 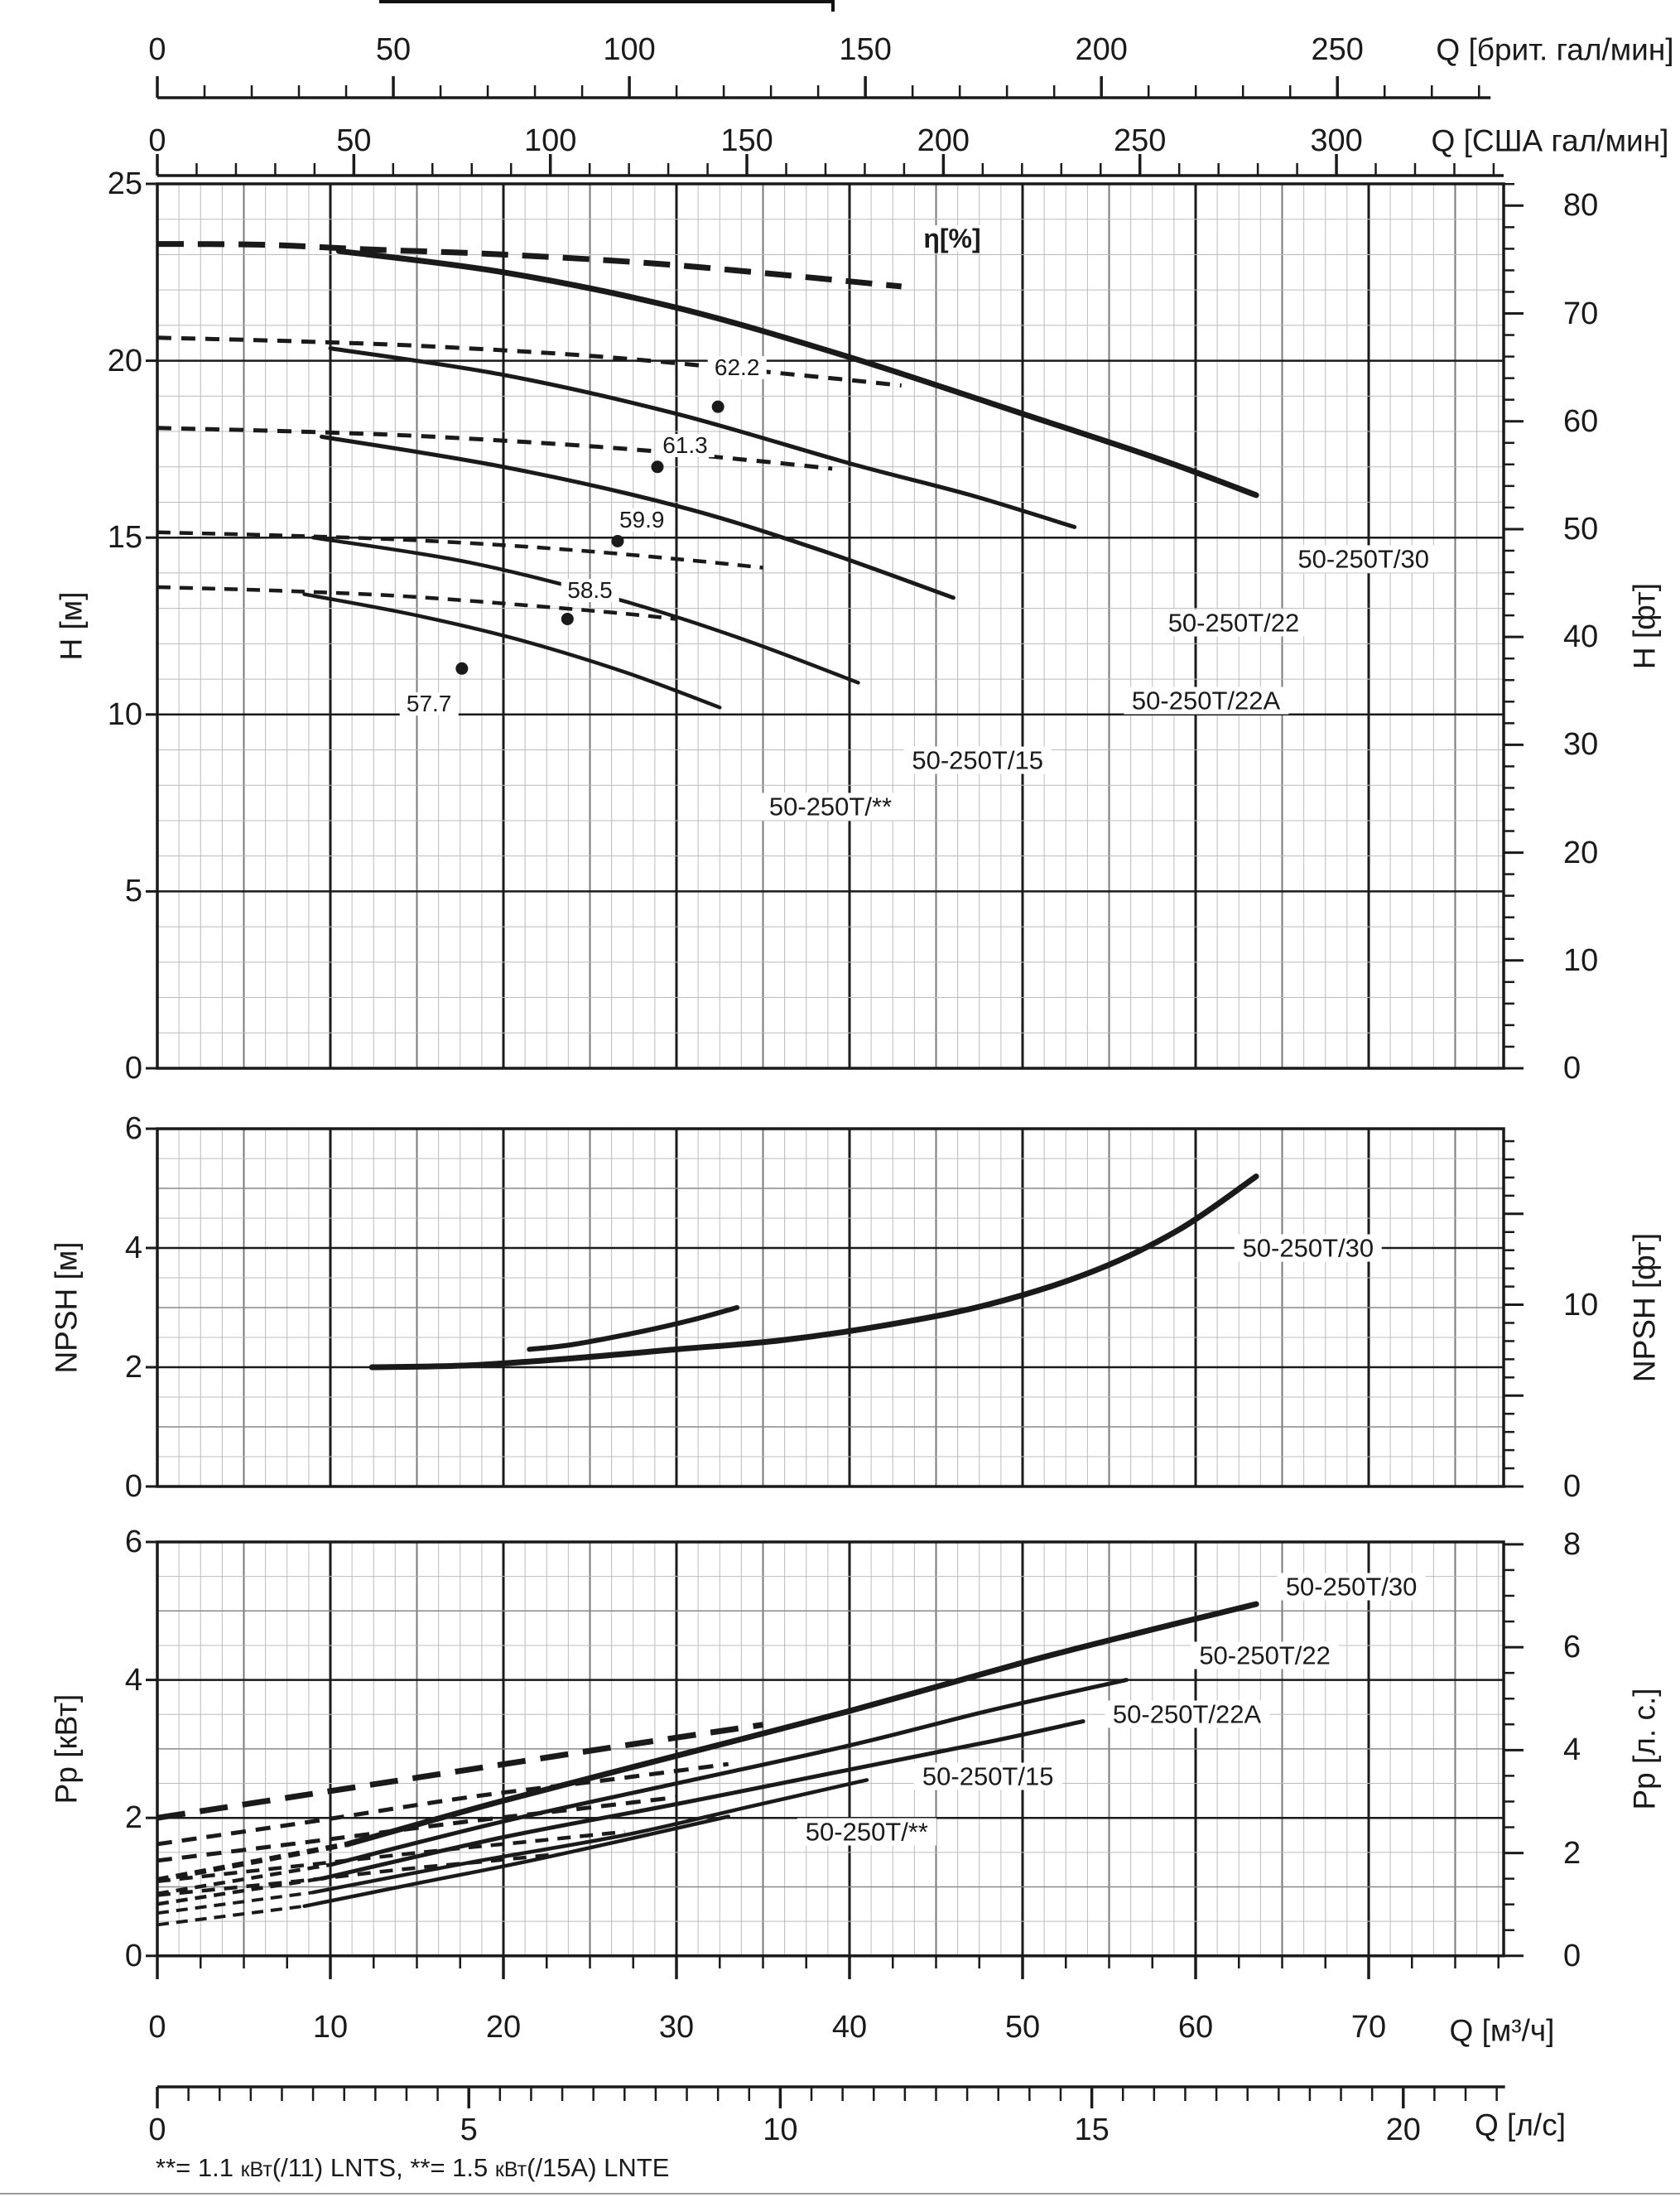 What do you see at coordinates (598, 2167) in the screenshot?
I see `footnote-segment: (/15A) LNTE` at bounding box center [598, 2167].